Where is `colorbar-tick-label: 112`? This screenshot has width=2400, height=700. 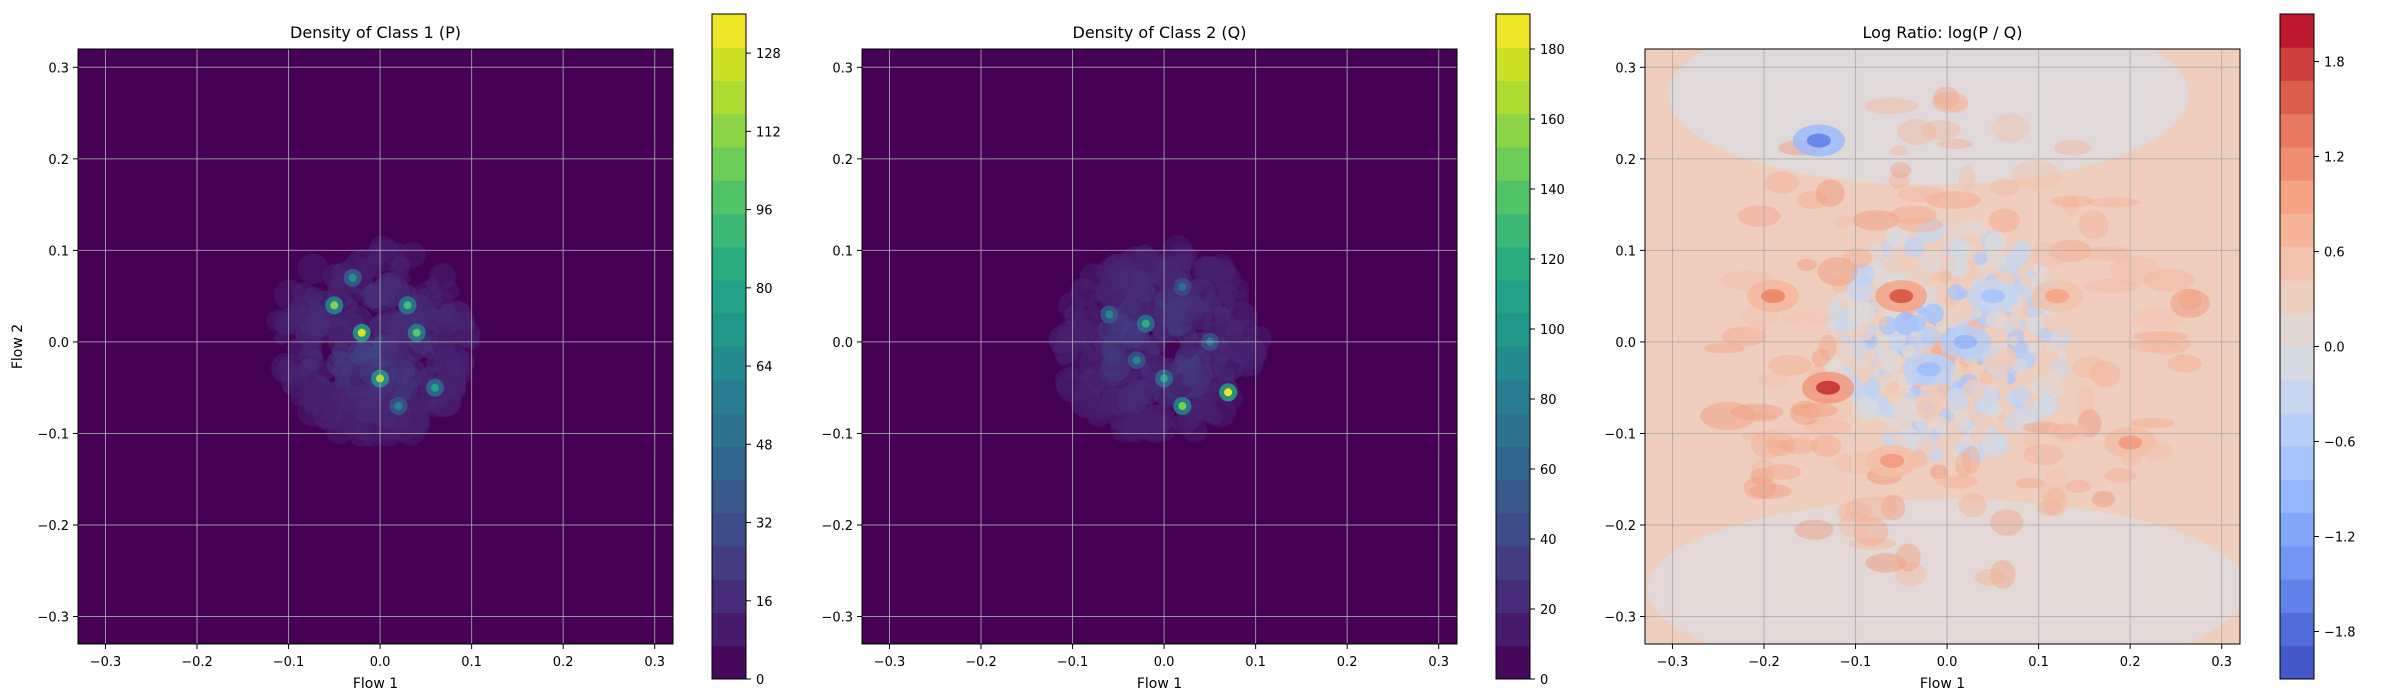 colorbar-tick-label: 112 is located at coordinates (768, 132).